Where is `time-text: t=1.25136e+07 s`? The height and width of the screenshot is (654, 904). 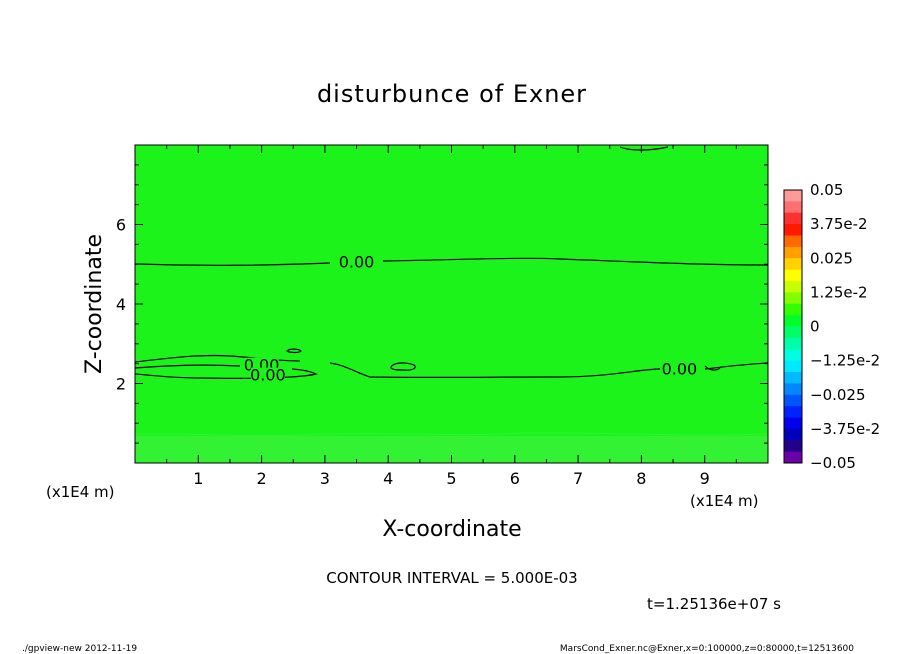
time-text: t=1.25136e+07 s is located at coordinates (714, 604).